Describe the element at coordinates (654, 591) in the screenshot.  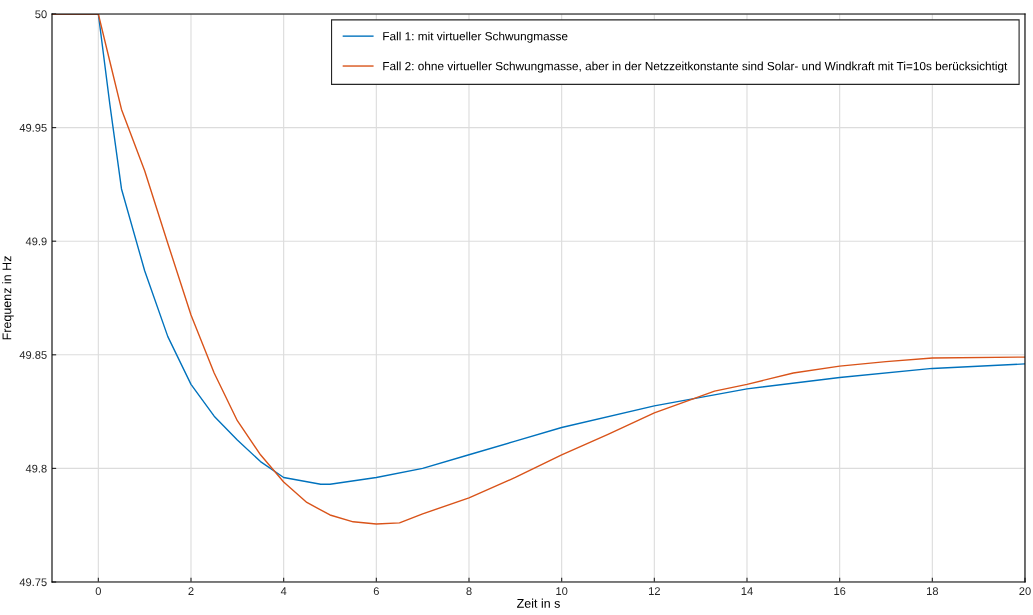
I see `x-tick-label: 12` at that location.